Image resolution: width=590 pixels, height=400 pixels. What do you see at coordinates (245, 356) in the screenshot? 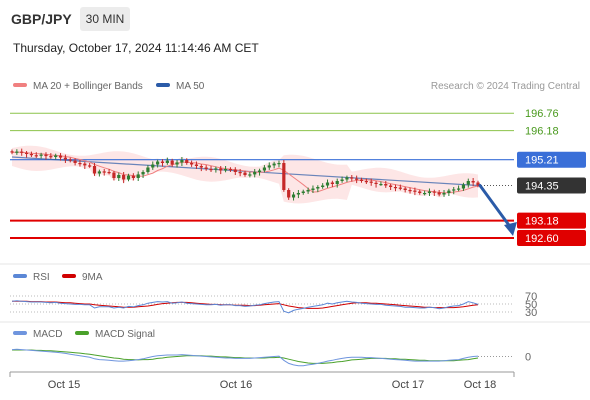
I see `macd-signal-line` at bounding box center [245, 356].